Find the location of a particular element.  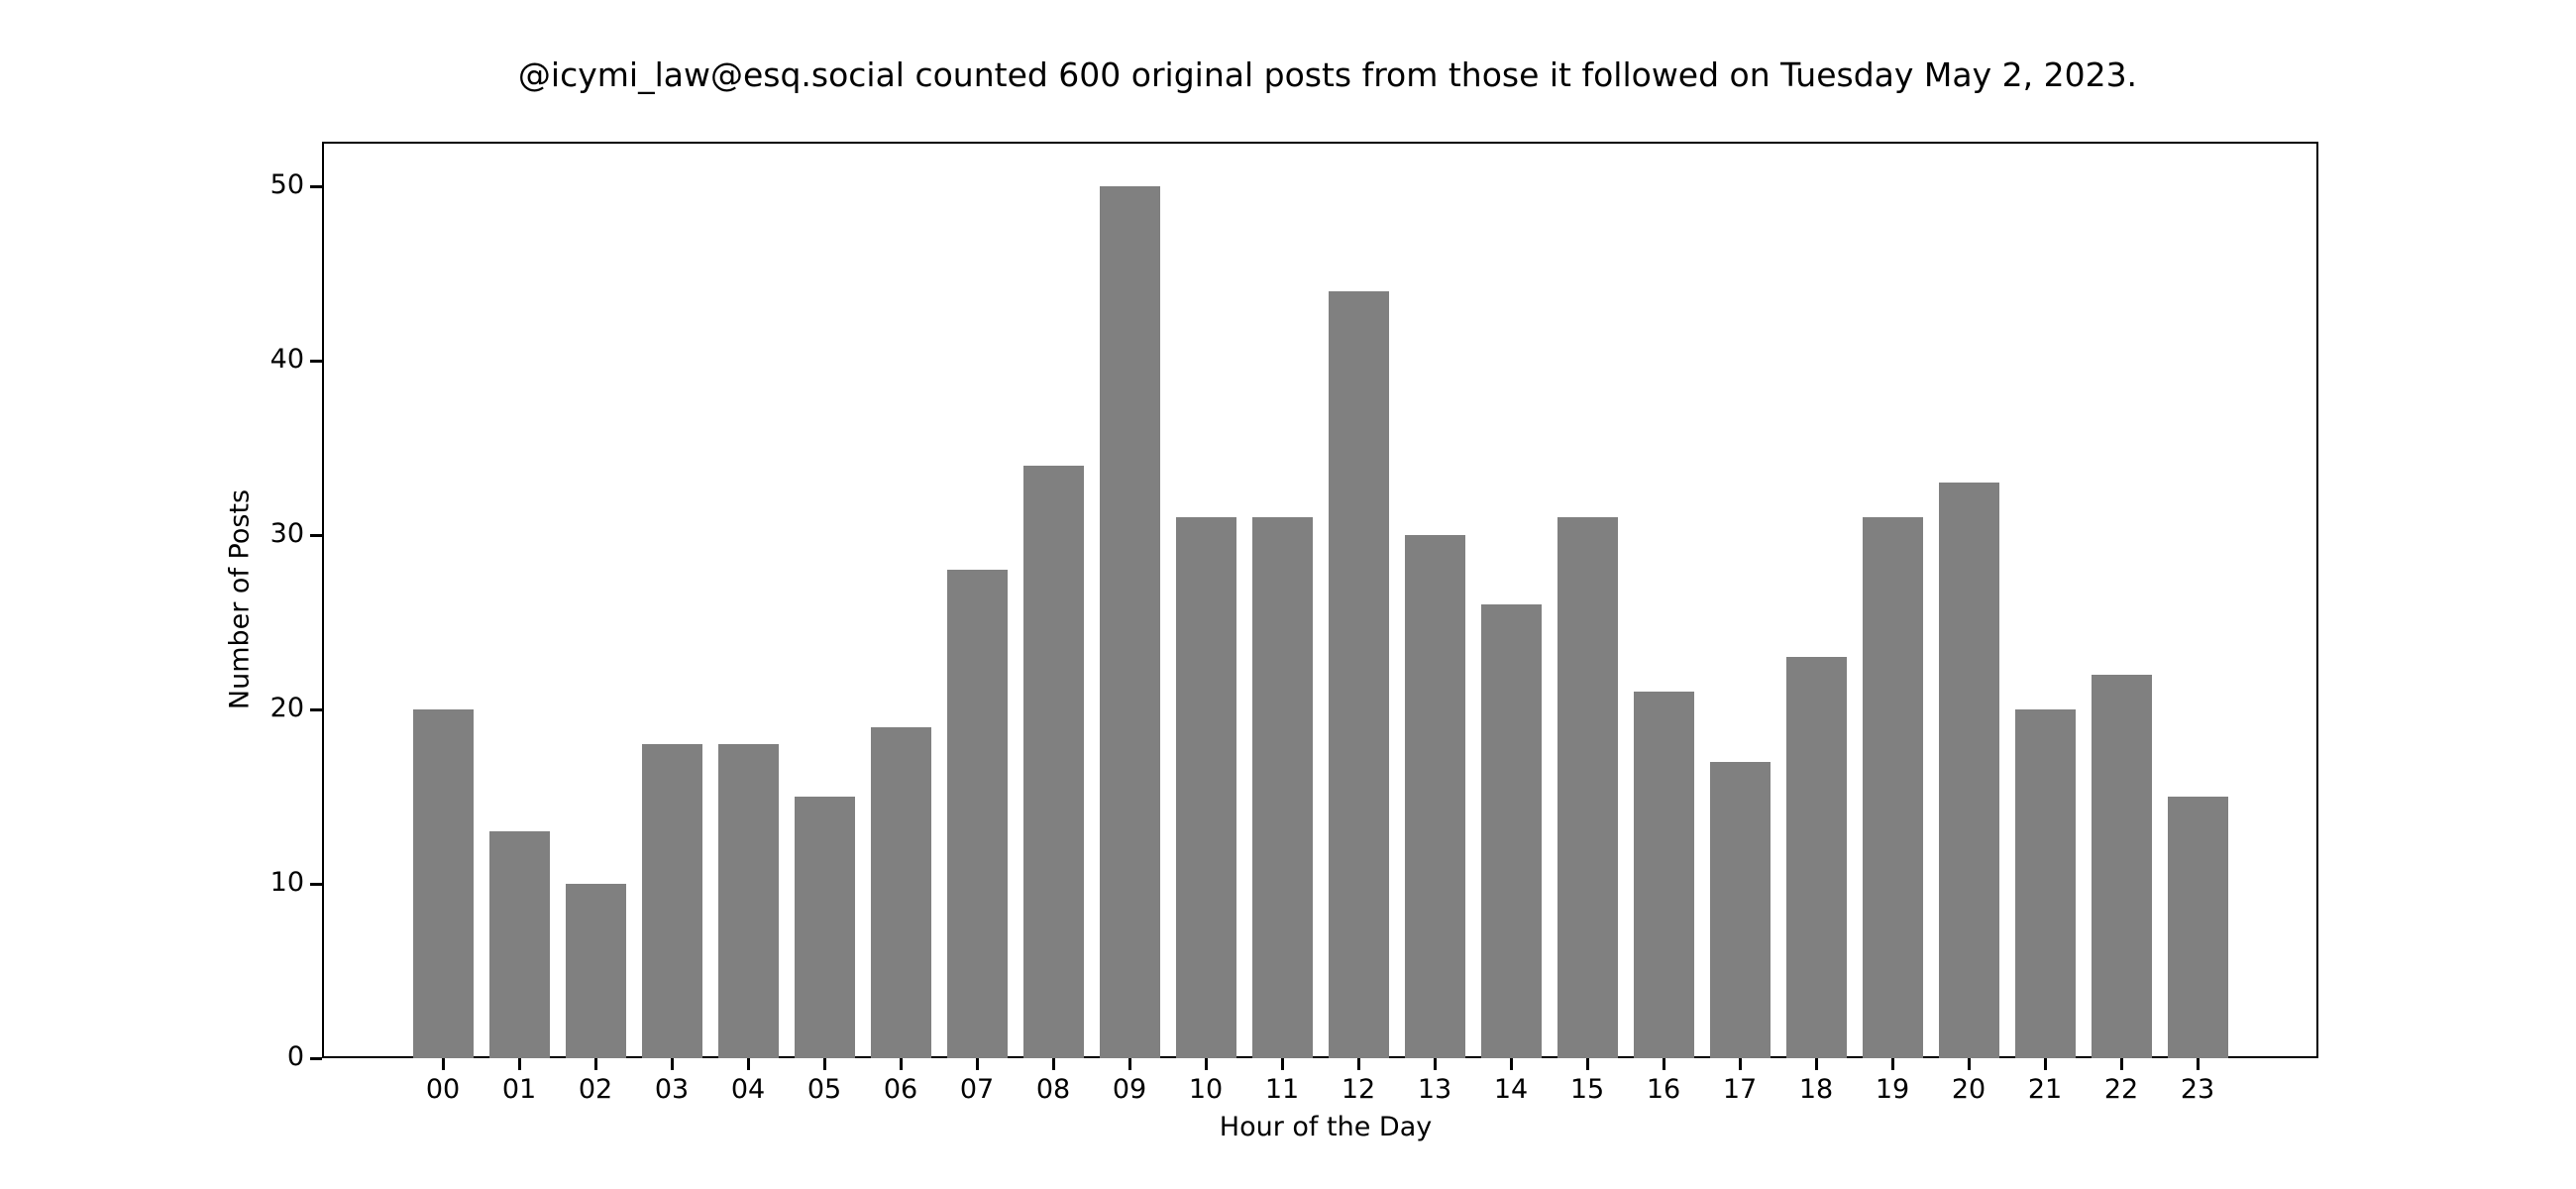

x-tick-label: 12 is located at coordinates (1358, 1089).